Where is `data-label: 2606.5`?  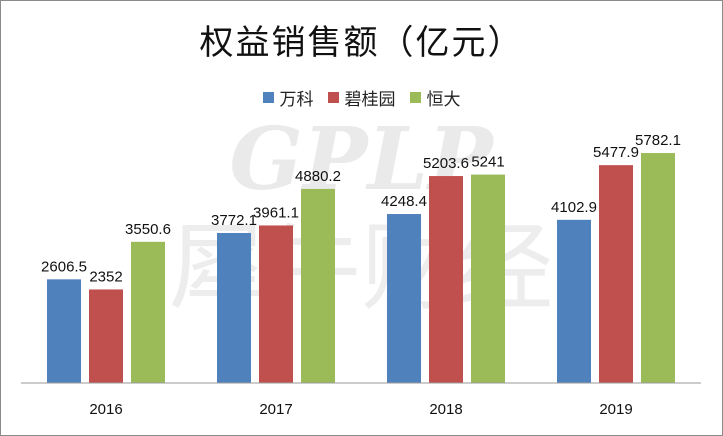
data-label: 2606.5 is located at coordinates (64, 266).